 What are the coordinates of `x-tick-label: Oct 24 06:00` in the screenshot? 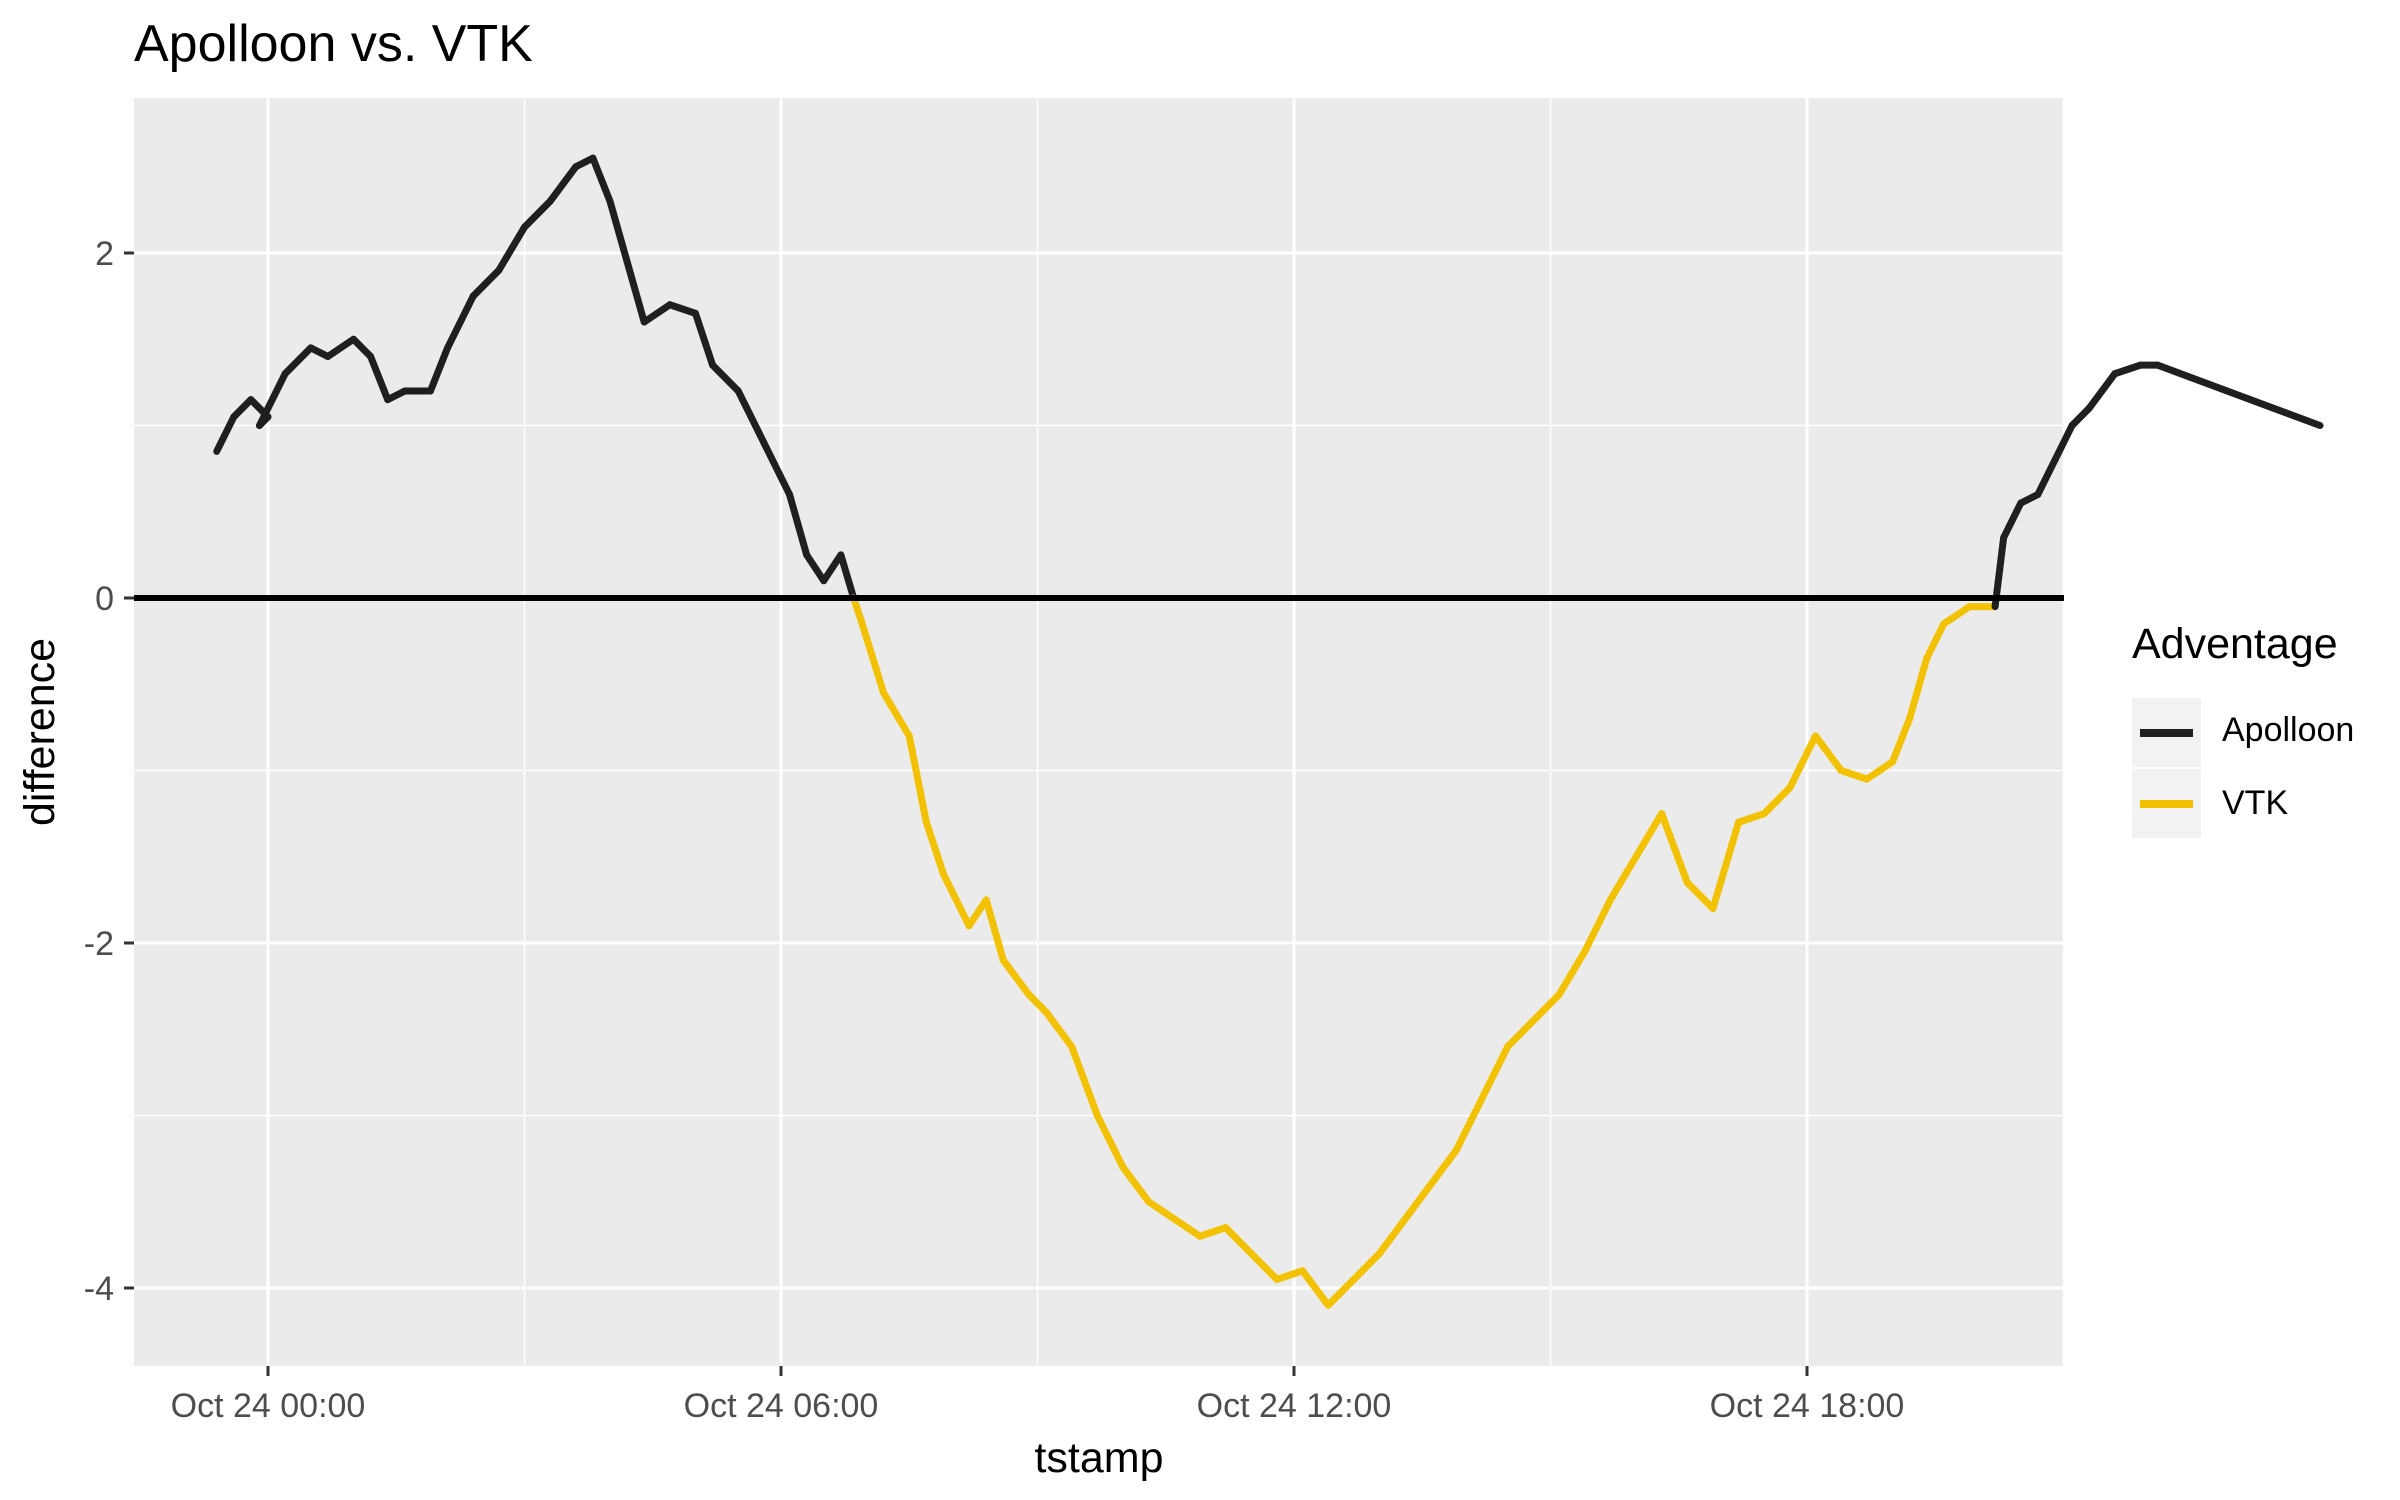 It's located at (781, 1406).